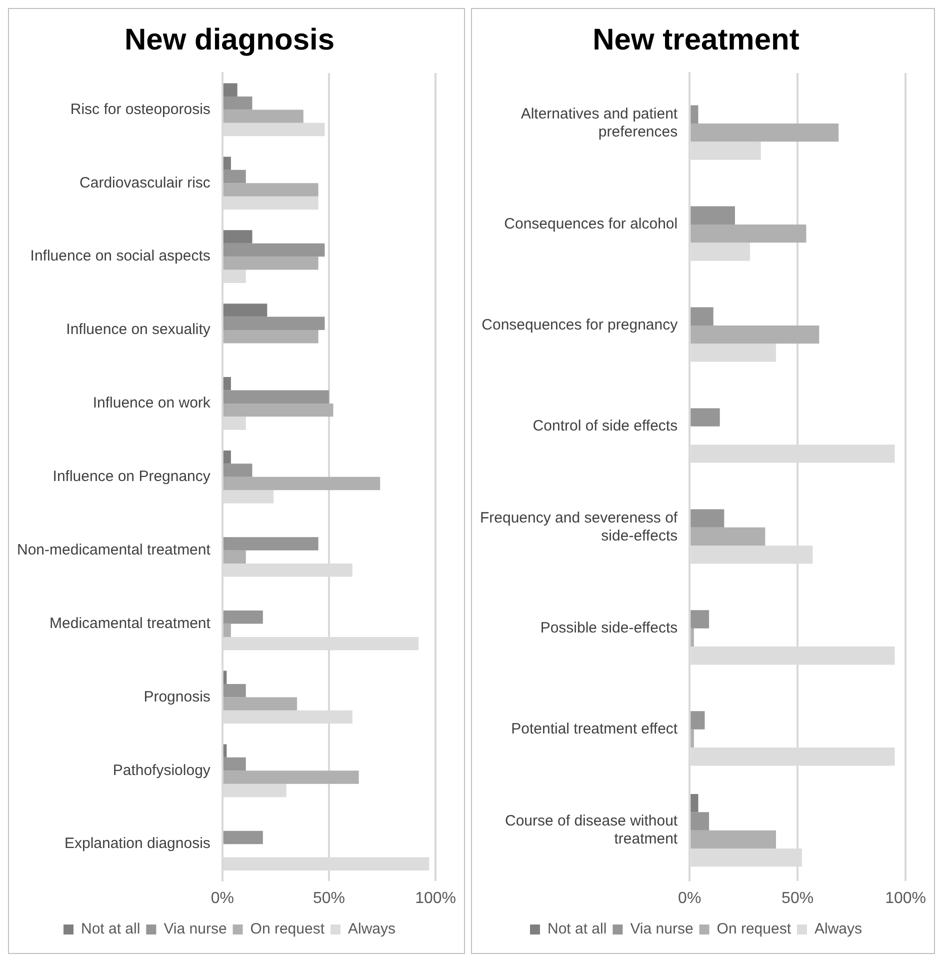  What do you see at coordinates (599, 123) in the screenshot?
I see `y-tick-label: Alternatives and patient preferences` at bounding box center [599, 123].